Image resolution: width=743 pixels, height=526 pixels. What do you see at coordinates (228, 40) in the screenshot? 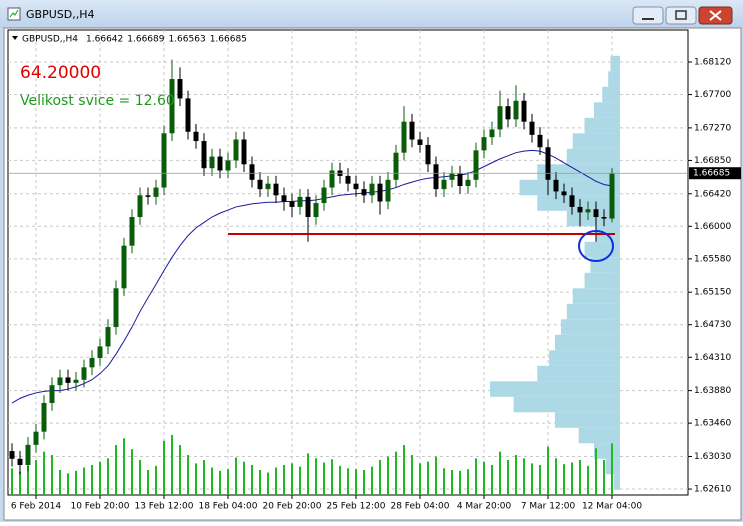
I see `header-value: 1.66685` at bounding box center [228, 40].